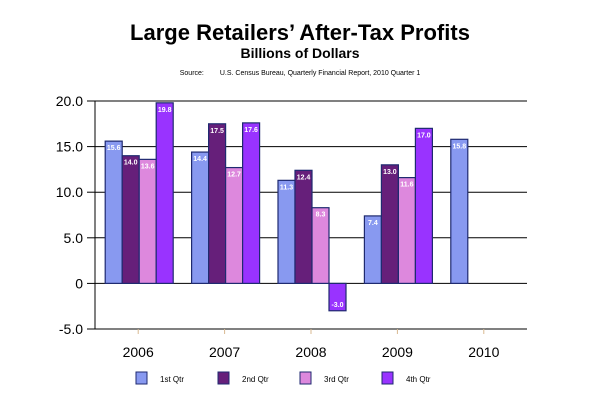 This screenshot has width=600, height=400. Describe the element at coordinates (483, 352) in the screenshot. I see `x-tick-label: 2010` at that location.